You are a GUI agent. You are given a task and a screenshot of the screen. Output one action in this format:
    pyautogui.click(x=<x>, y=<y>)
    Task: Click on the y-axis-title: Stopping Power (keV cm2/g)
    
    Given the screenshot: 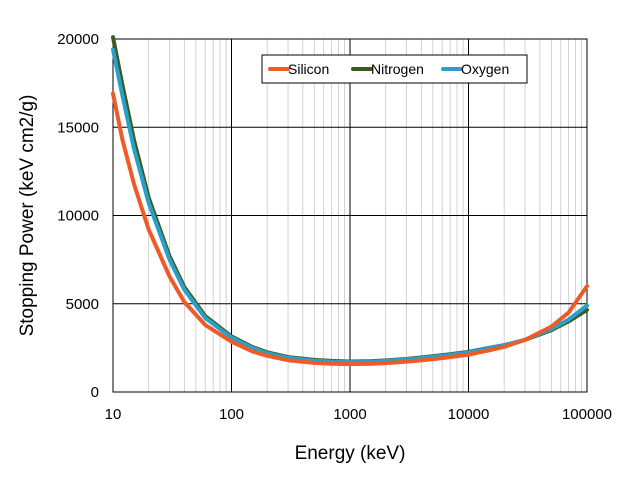 What is the action you would take?
    pyautogui.click(x=27, y=216)
    